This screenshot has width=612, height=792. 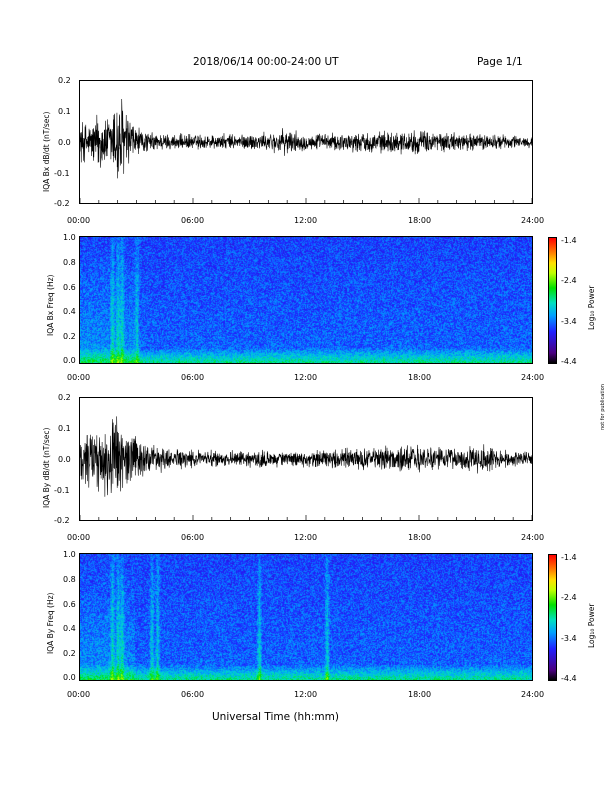 I want to click on bx-dbdt-panel, so click(x=306, y=142).